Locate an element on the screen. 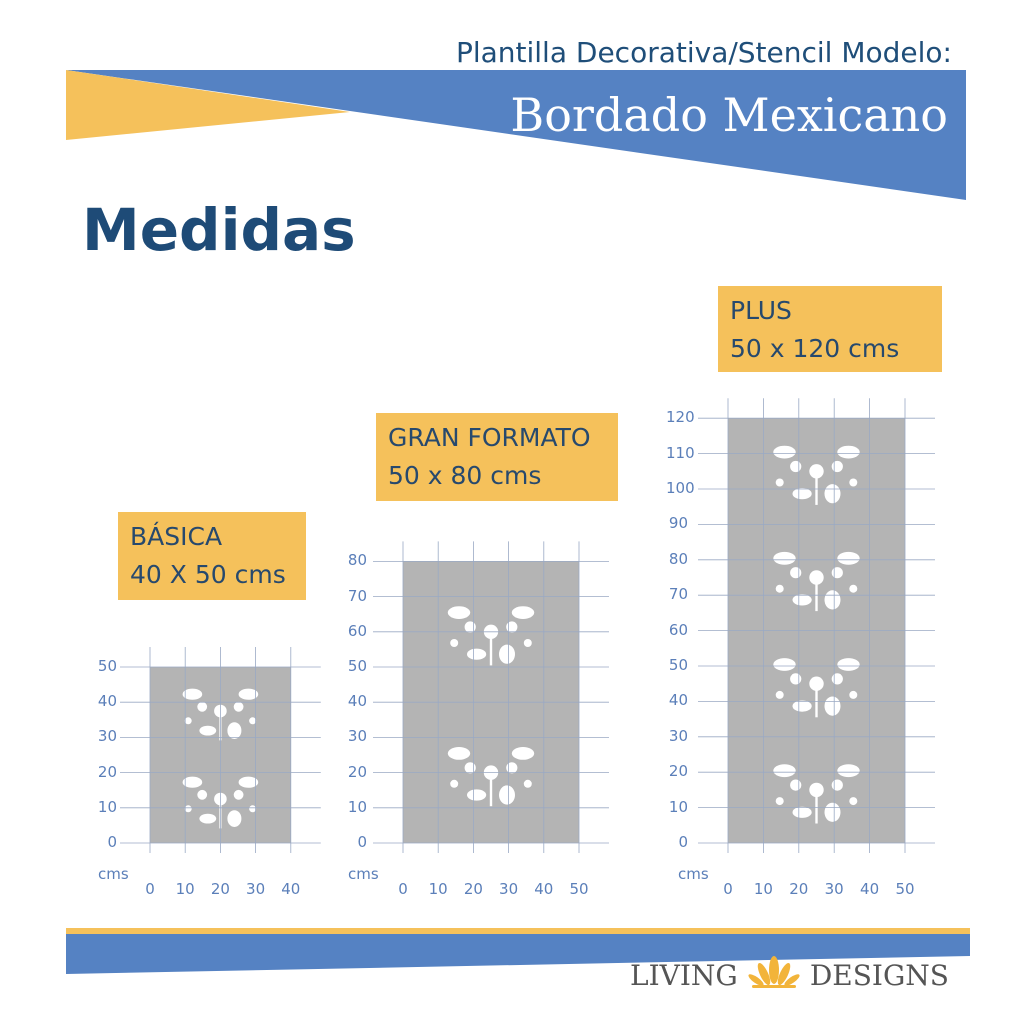 The height and width of the screenshot is (1024, 1024). size-tag-basica: BÁSICA 40 X 50 cms is located at coordinates (212, 556).